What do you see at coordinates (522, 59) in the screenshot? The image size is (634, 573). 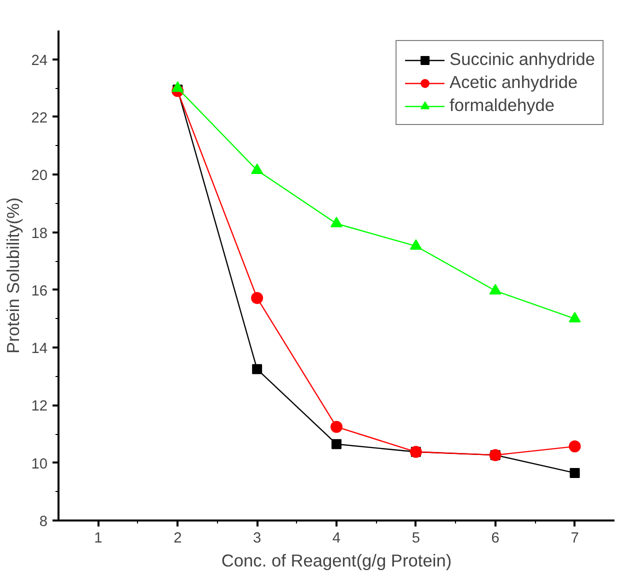 I see `legend-label: Succinic anhydride` at bounding box center [522, 59].